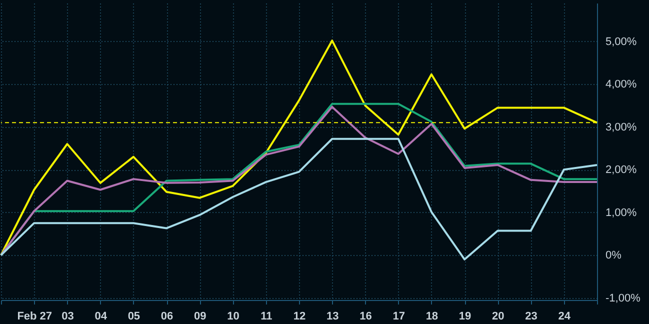 The width and height of the screenshot is (649, 324). I want to click on x-tick-label: 11, so click(266, 316).